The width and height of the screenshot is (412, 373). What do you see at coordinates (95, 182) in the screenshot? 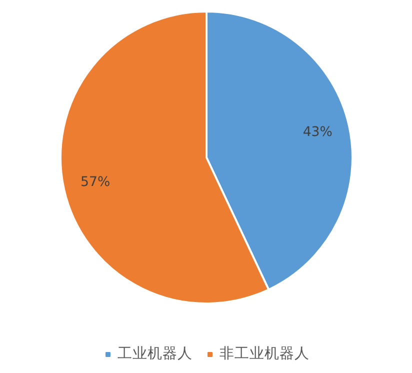
I see `data-label: 57%` at bounding box center [95, 182].